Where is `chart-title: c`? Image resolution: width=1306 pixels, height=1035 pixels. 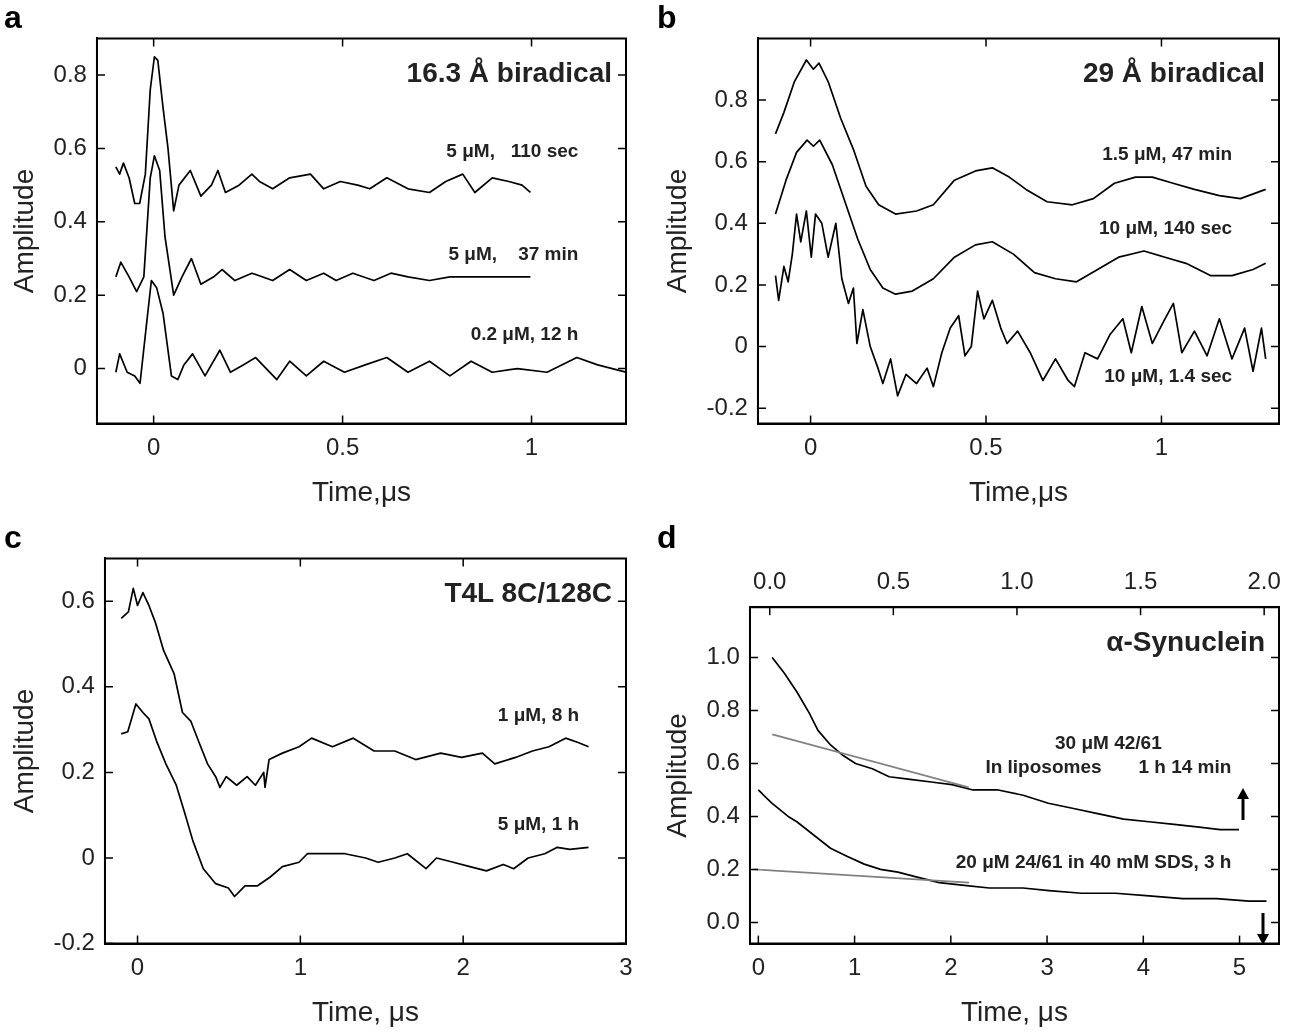
chart-title: c is located at coordinates (13, 537).